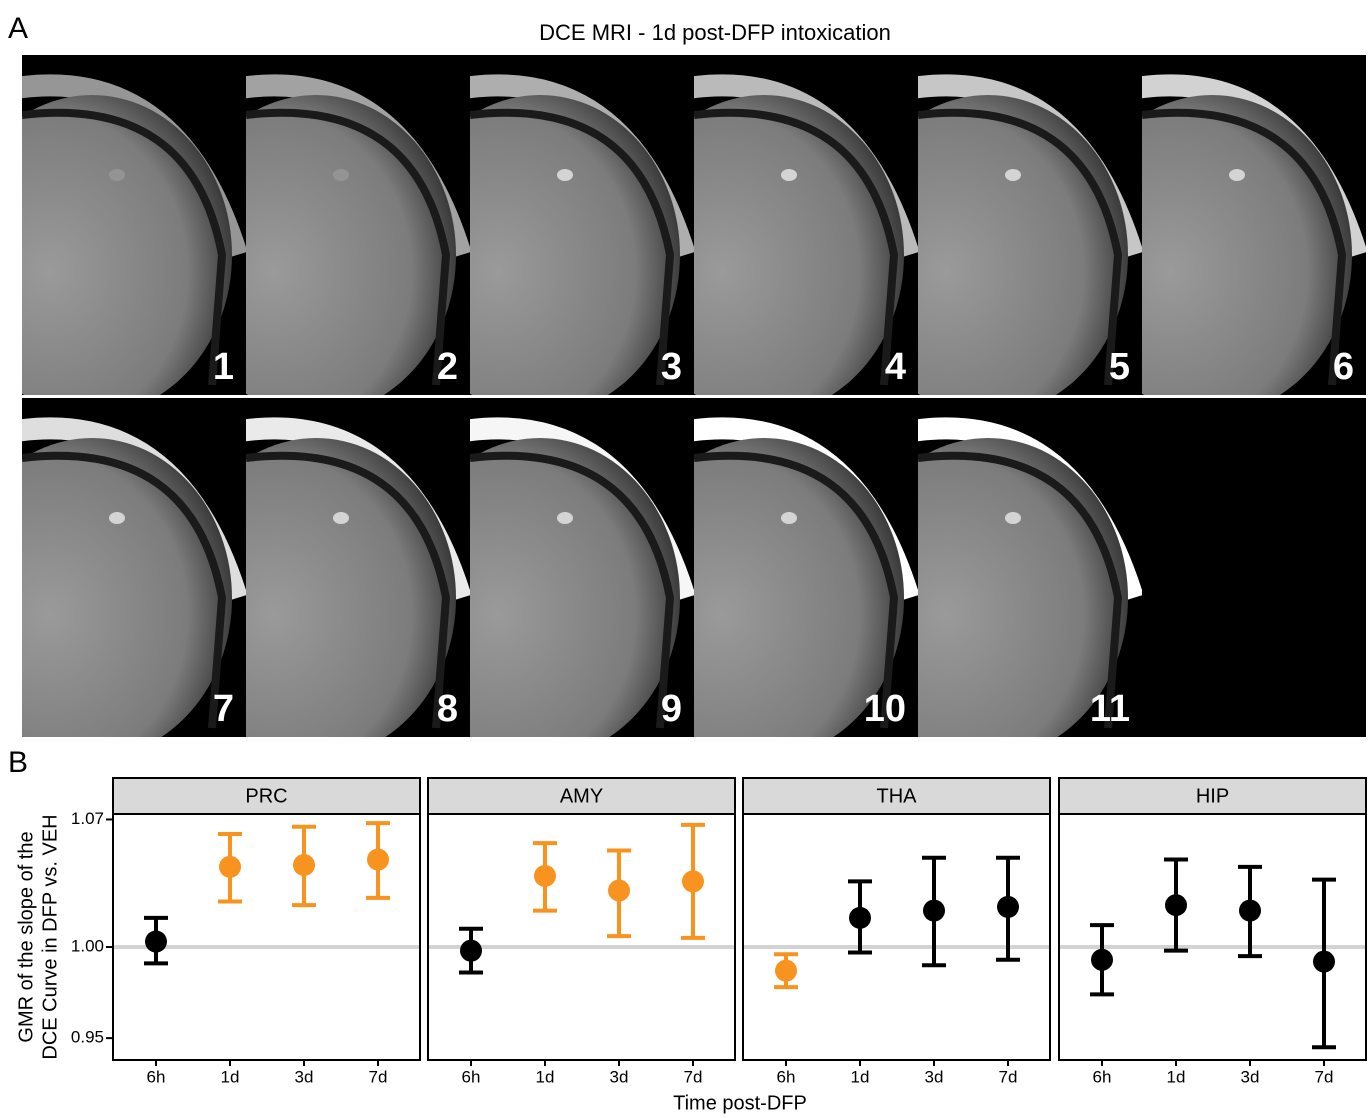 The width and height of the screenshot is (1371, 1118). What do you see at coordinates (447, 367) in the screenshot?
I see `frame-number: 2` at bounding box center [447, 367].